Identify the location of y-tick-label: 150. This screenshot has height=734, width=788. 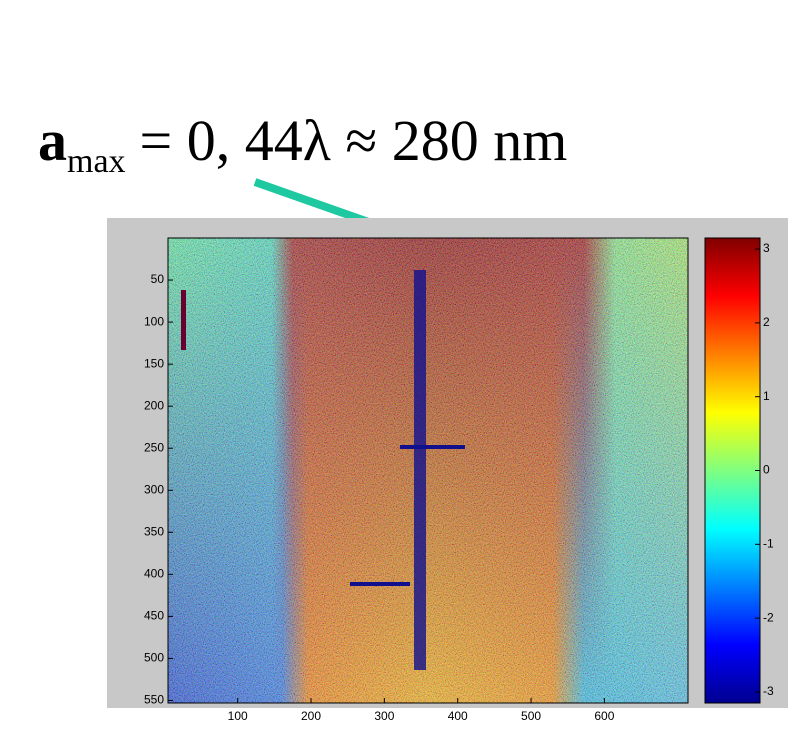
(154, 363).